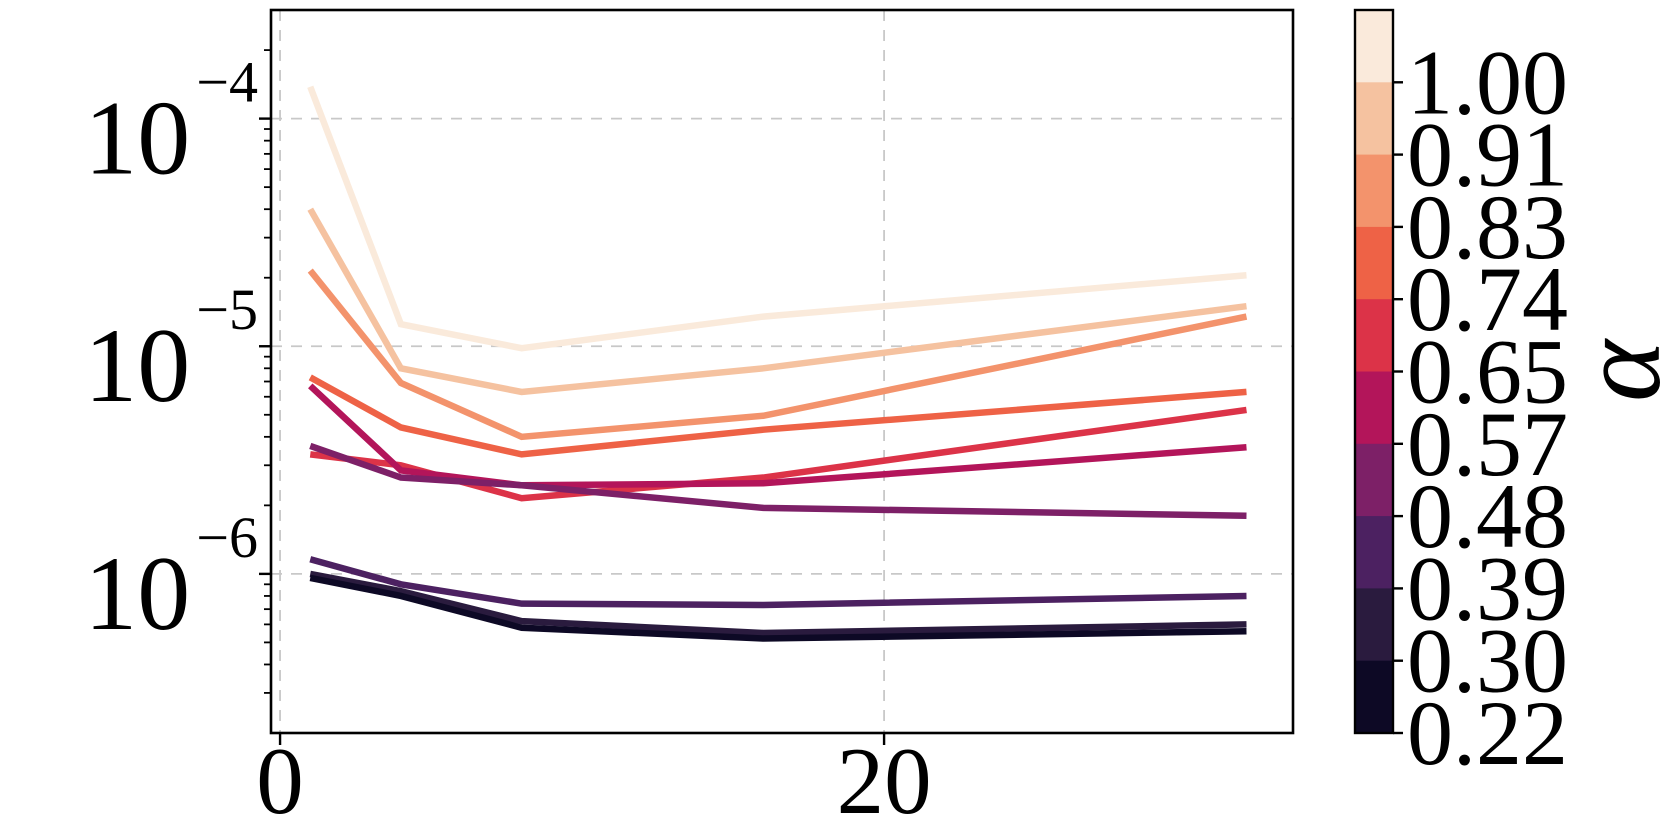 The image size is (1660, 839). Describe the element at coordinates (1487, 661) in the screenshot. I see `colorbar-tick-label: 0.30` at that location.